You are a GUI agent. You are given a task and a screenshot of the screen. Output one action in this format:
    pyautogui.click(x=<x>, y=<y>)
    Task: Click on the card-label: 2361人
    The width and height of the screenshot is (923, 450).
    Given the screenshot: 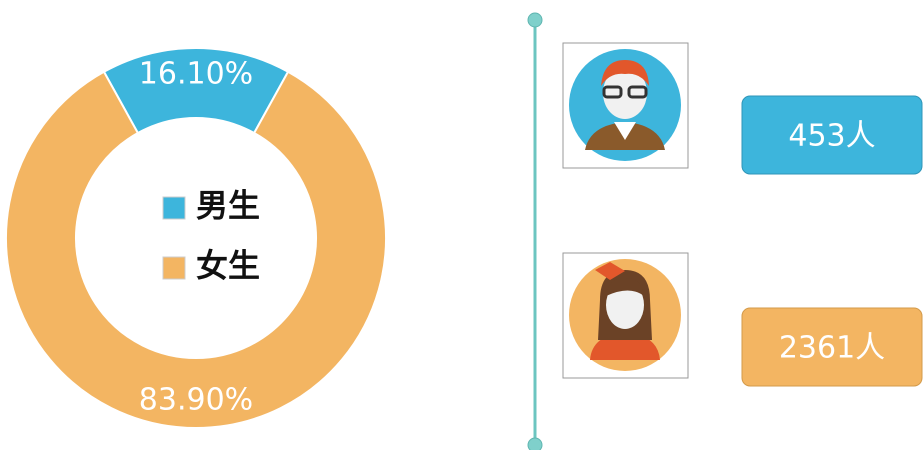 What is the action you would take?
    pyautogui.click(x=832, y=348)
    